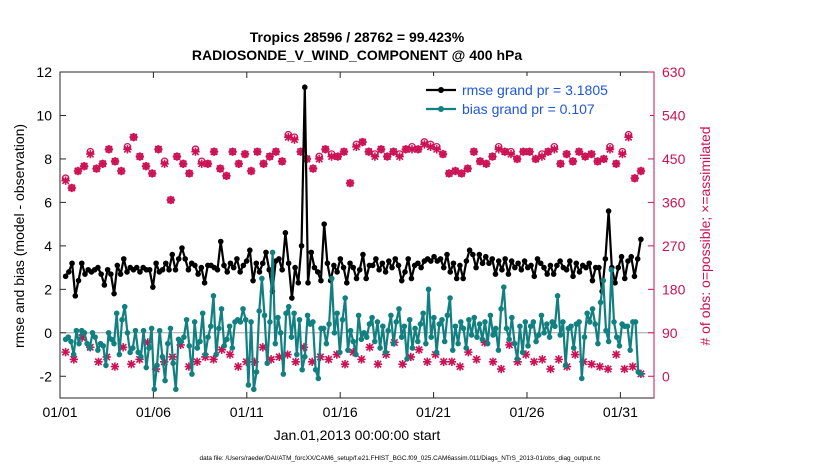 The width and height of the screenshot is (830, 470). What do you see at coordinates (48, 333) in the screenshot?
I see `y-left-tick-label: 0` at bounding box center [48, 333].